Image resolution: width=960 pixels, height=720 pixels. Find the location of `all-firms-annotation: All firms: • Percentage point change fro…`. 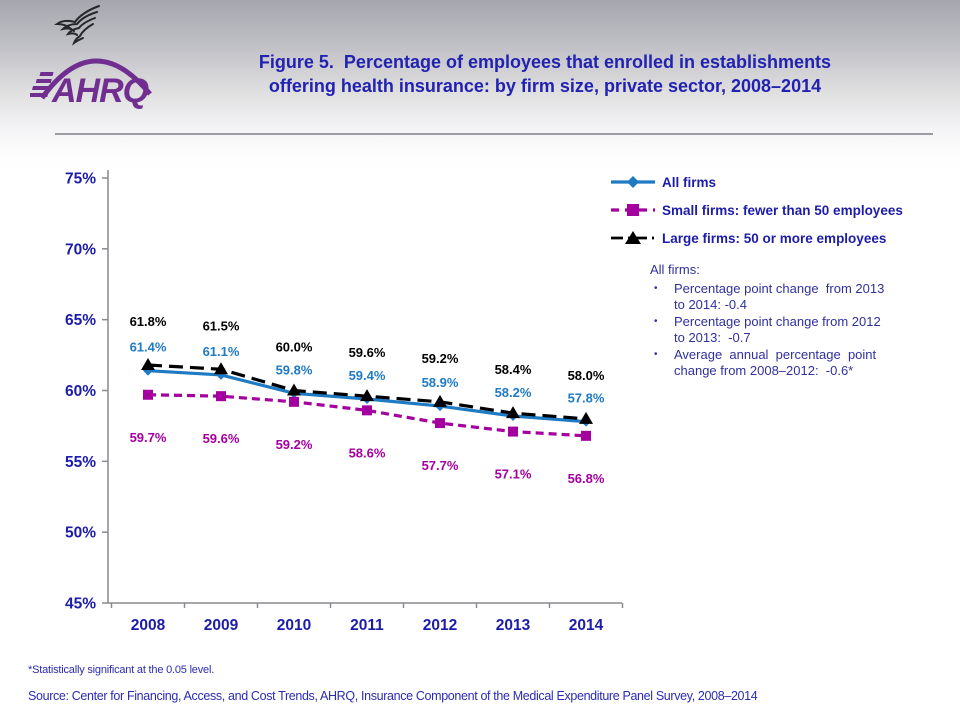

all-firms-annotation: All firms: • Percentage point change fro… is located at coordinates (796, 321).